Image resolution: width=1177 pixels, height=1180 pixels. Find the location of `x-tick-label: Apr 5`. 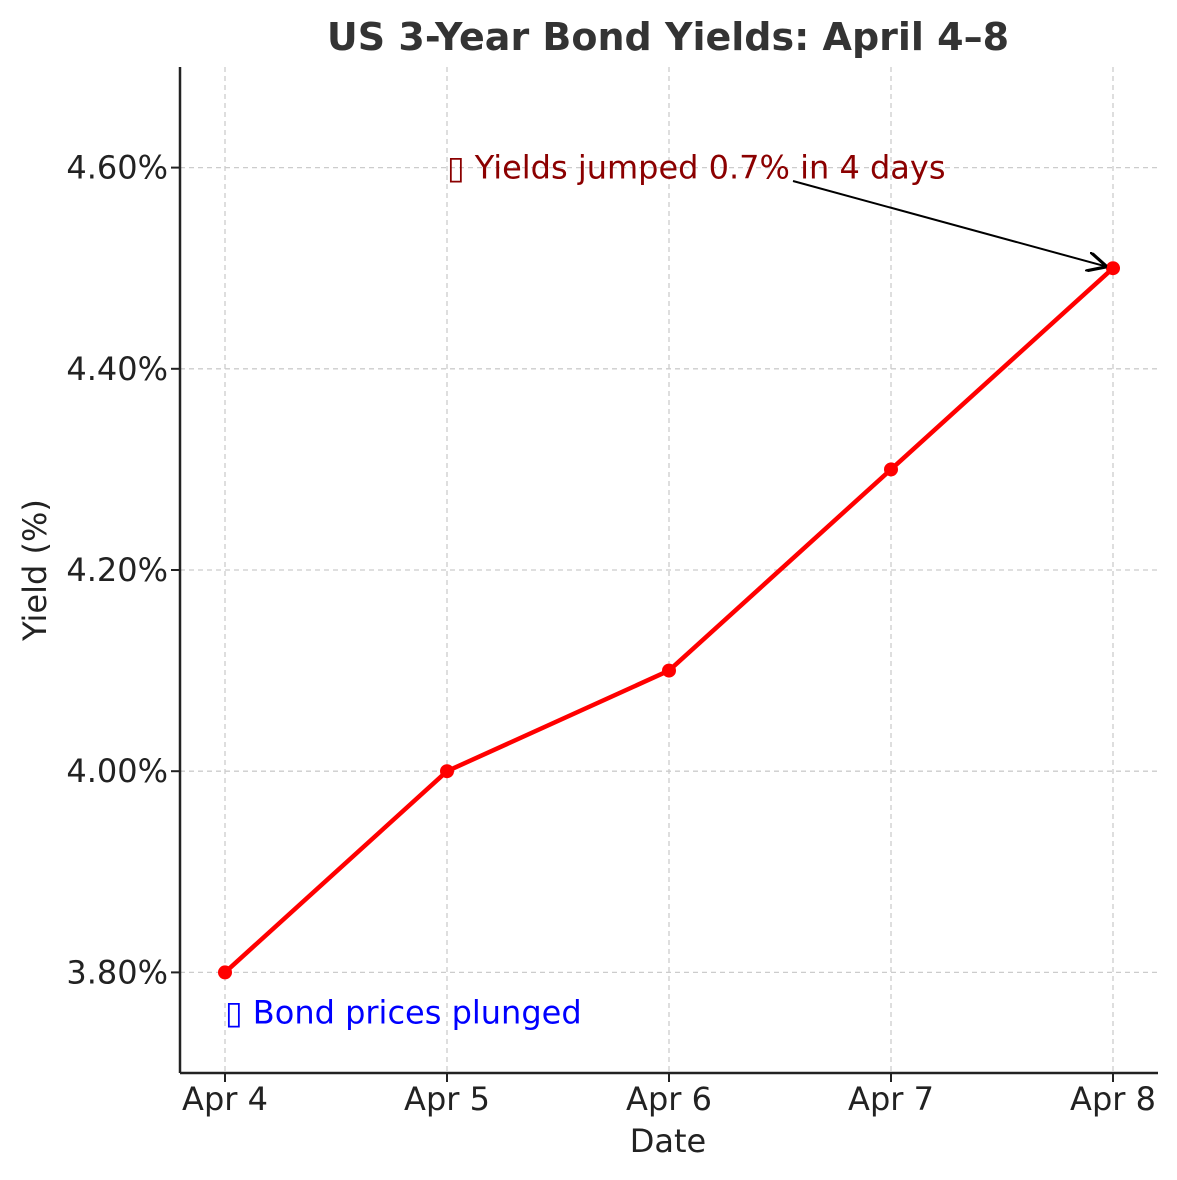

x-tick-label: Apr 5 is located at coordinates (447, 1099).